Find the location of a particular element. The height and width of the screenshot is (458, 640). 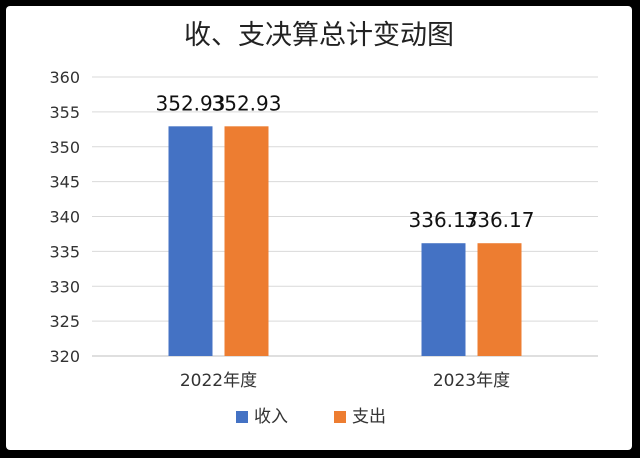

y-tick-label: 325 is located at coordinates (64, 321).